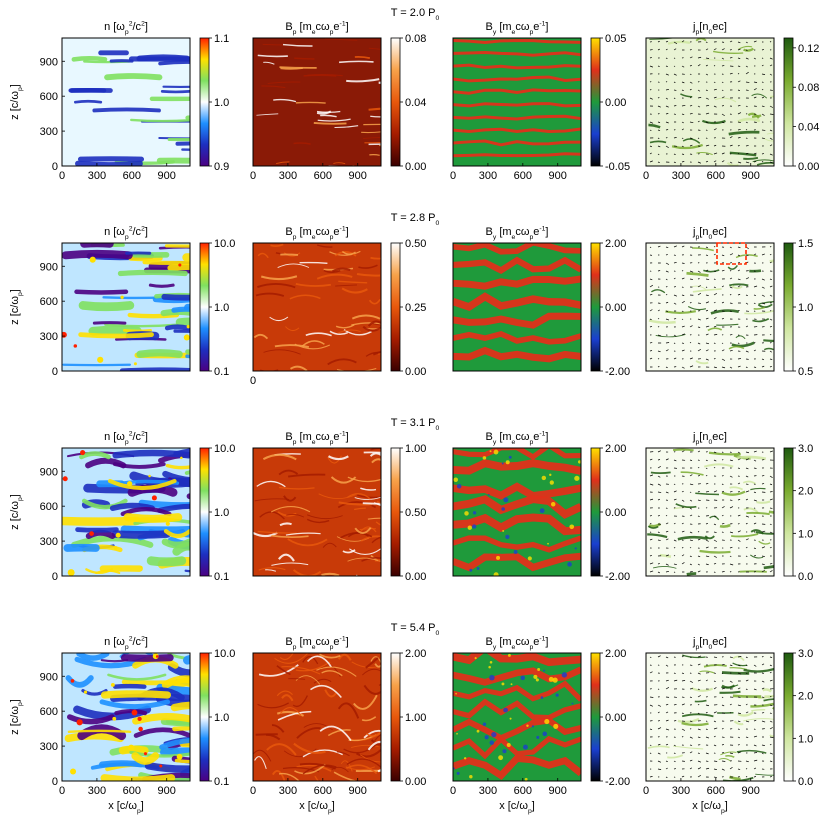 The height and width of the screenshot is (830, 830). I want to click on panel-frame, so click(126, 102).